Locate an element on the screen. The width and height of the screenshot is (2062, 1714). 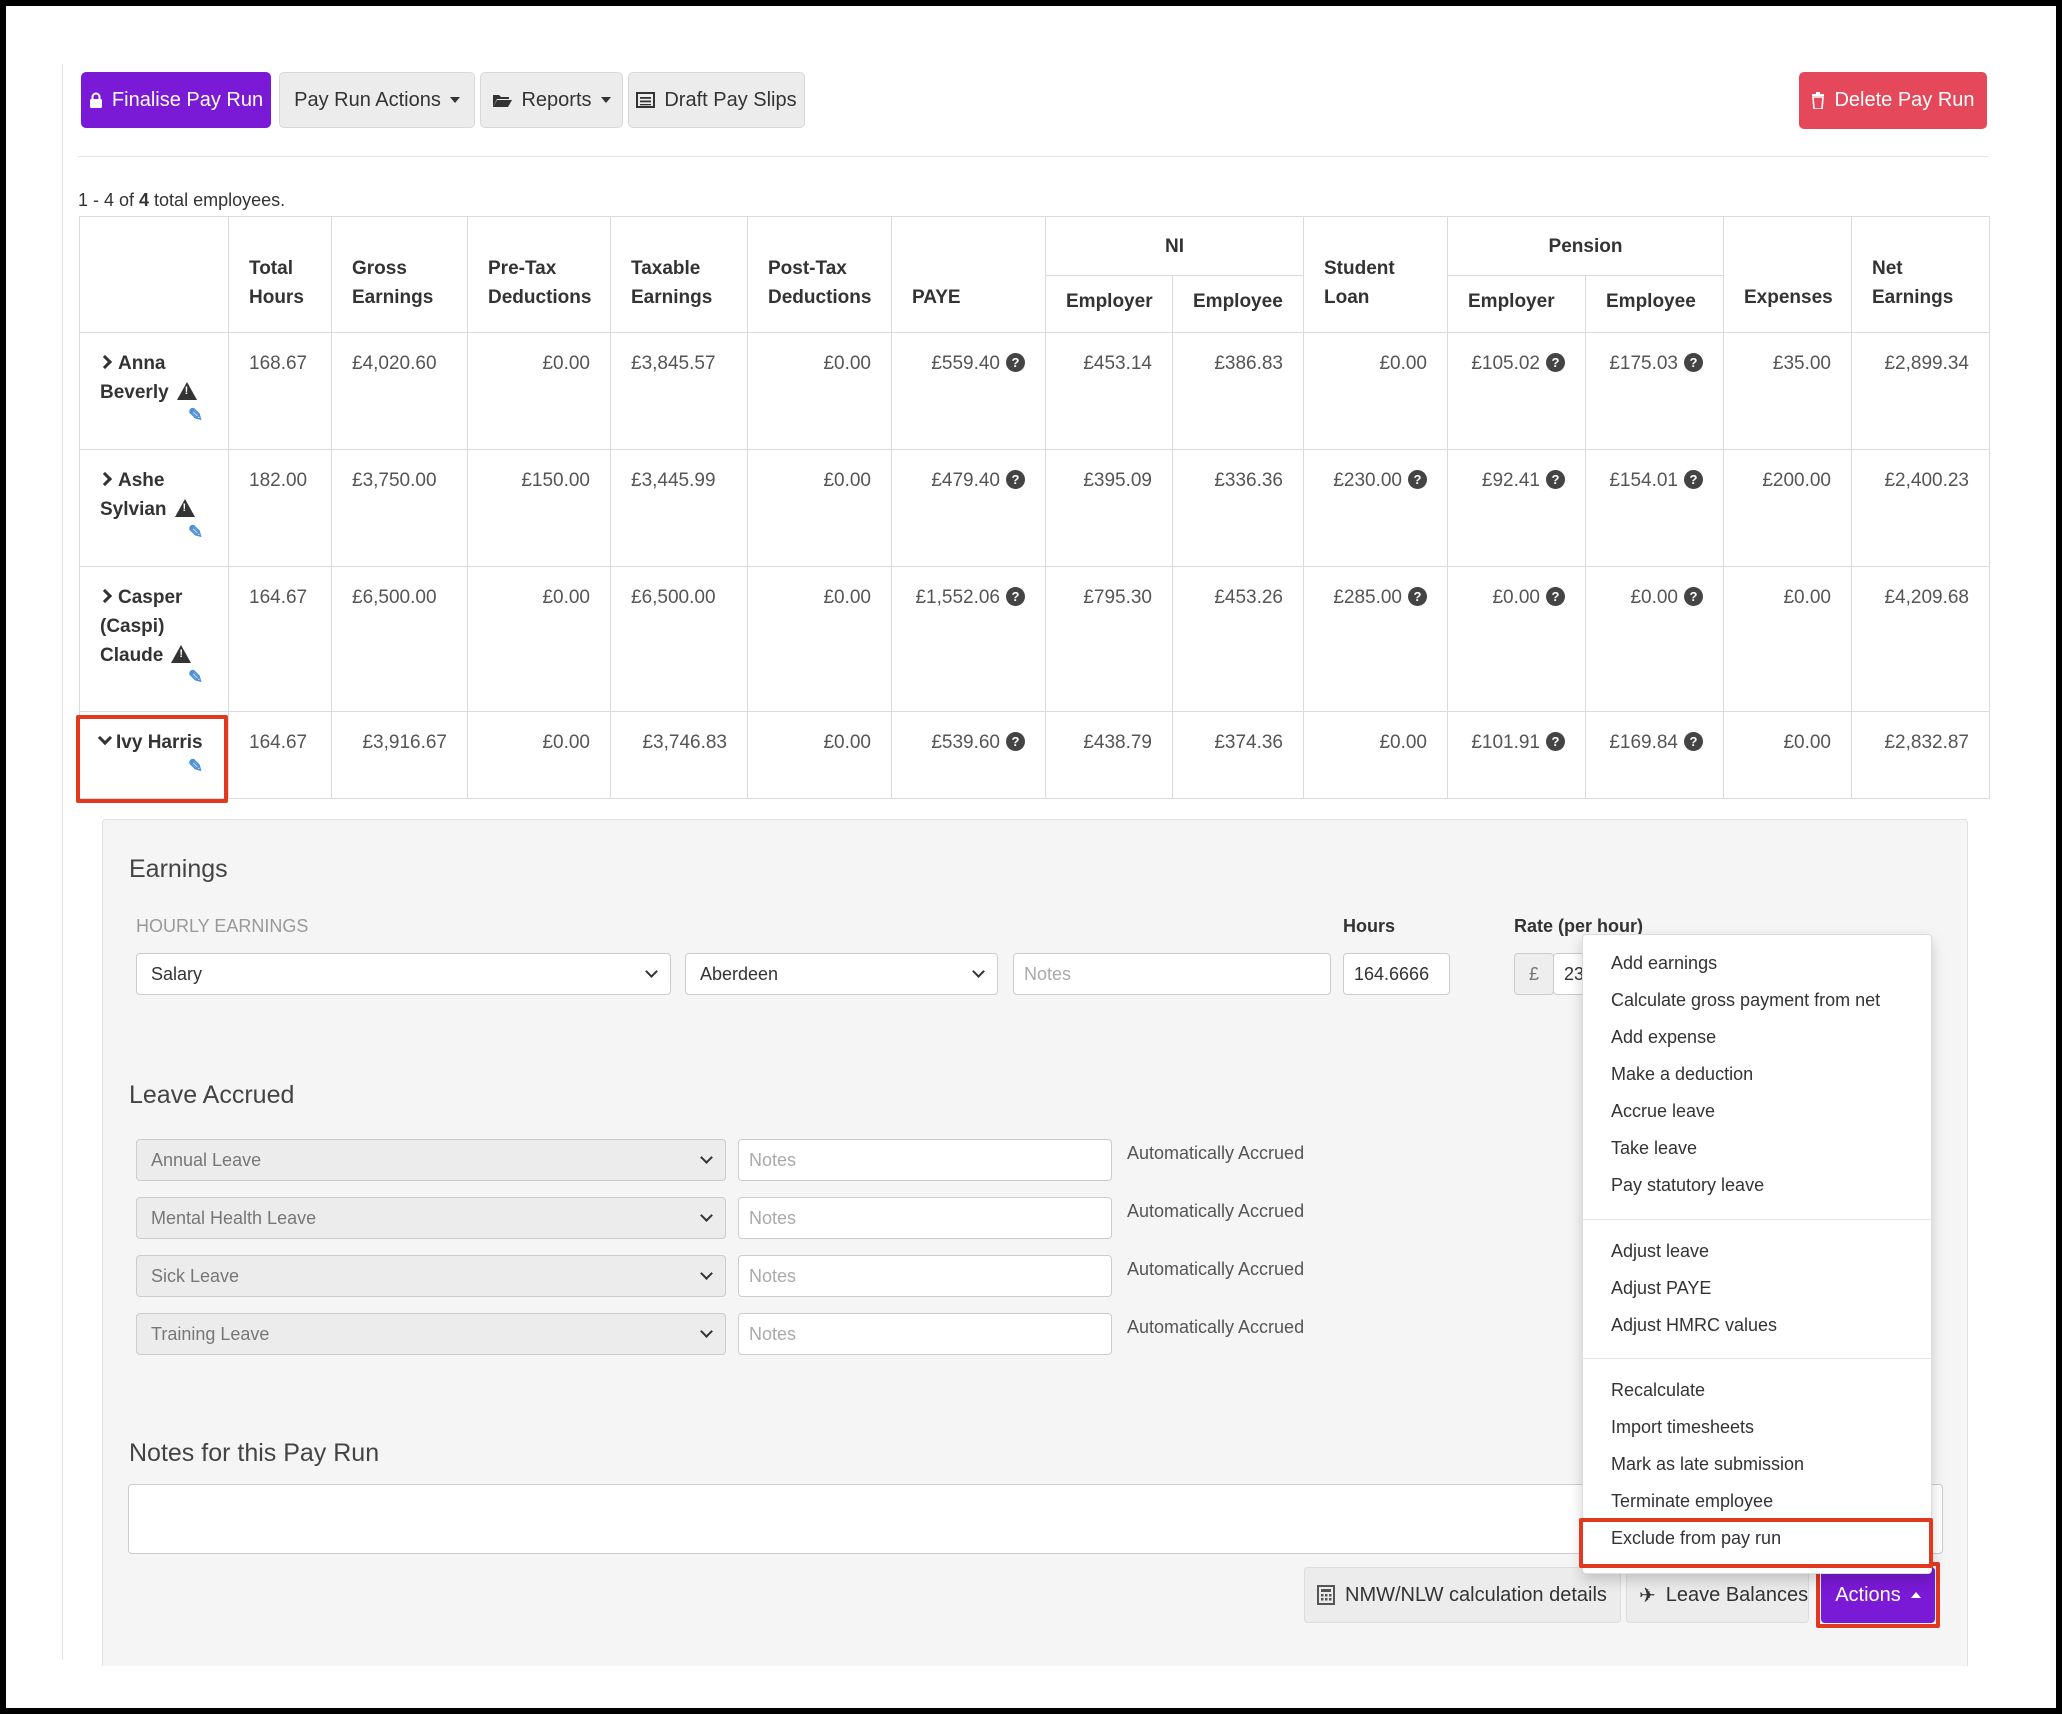
finalise-pay-run-button: Finalise Pay Run is located at coordinates (176, 100).